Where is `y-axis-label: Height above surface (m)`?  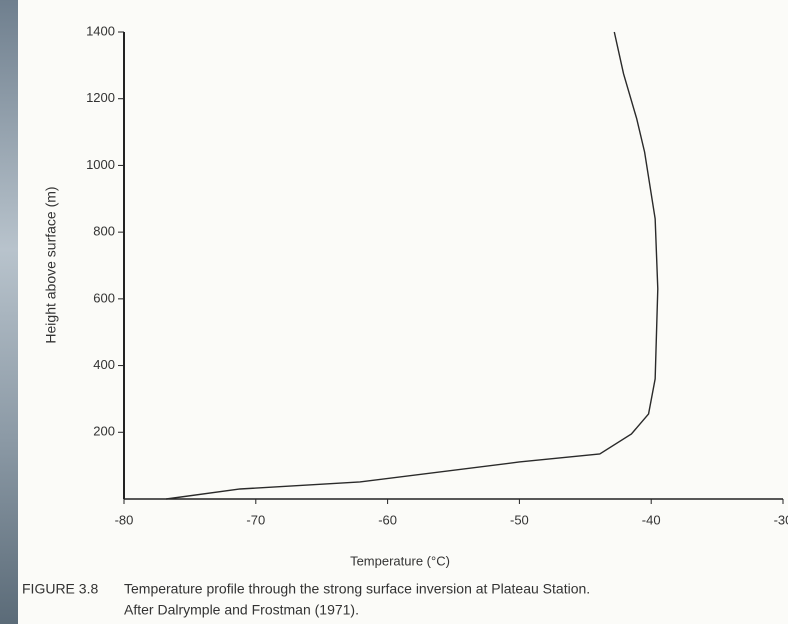
y-axis-label: Height above surface (m) is located at coordinates (51, 264).